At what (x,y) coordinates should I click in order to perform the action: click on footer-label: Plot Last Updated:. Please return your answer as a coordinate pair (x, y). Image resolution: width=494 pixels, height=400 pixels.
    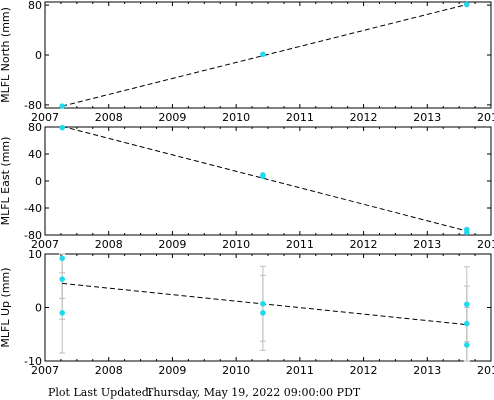
    Looking at the image, I should click on (100, 392).